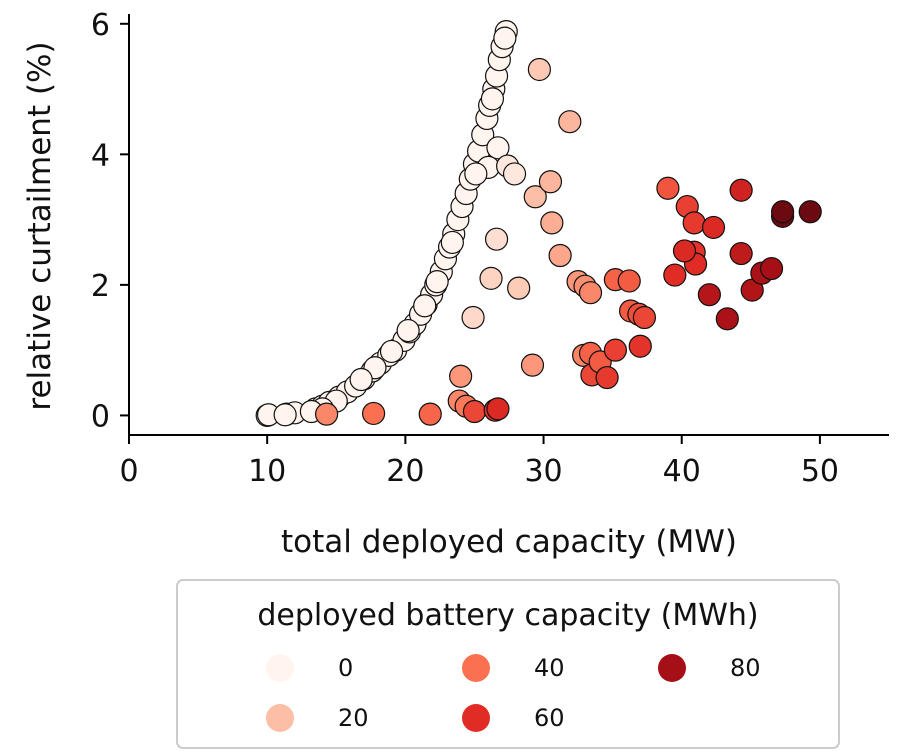 The width and height of the screenshot is (900, 753). I want to click on y-tick-label: 0, so click(100, 416).